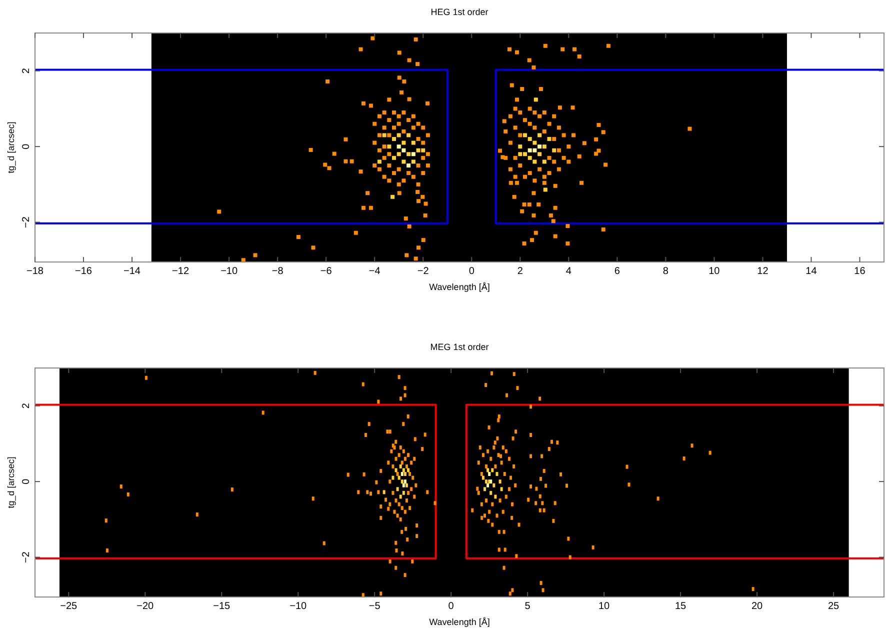 The height and width of the screenshot is (636, 886). What do you see at coordinates (665, 271) in the screenshot?
I see `x-tick-label: 8` at bounding box center [665, 271].